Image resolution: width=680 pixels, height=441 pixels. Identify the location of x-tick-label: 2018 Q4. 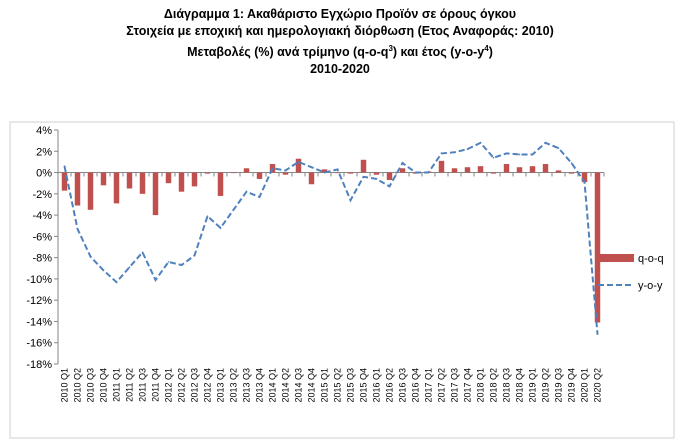
(520, 385).